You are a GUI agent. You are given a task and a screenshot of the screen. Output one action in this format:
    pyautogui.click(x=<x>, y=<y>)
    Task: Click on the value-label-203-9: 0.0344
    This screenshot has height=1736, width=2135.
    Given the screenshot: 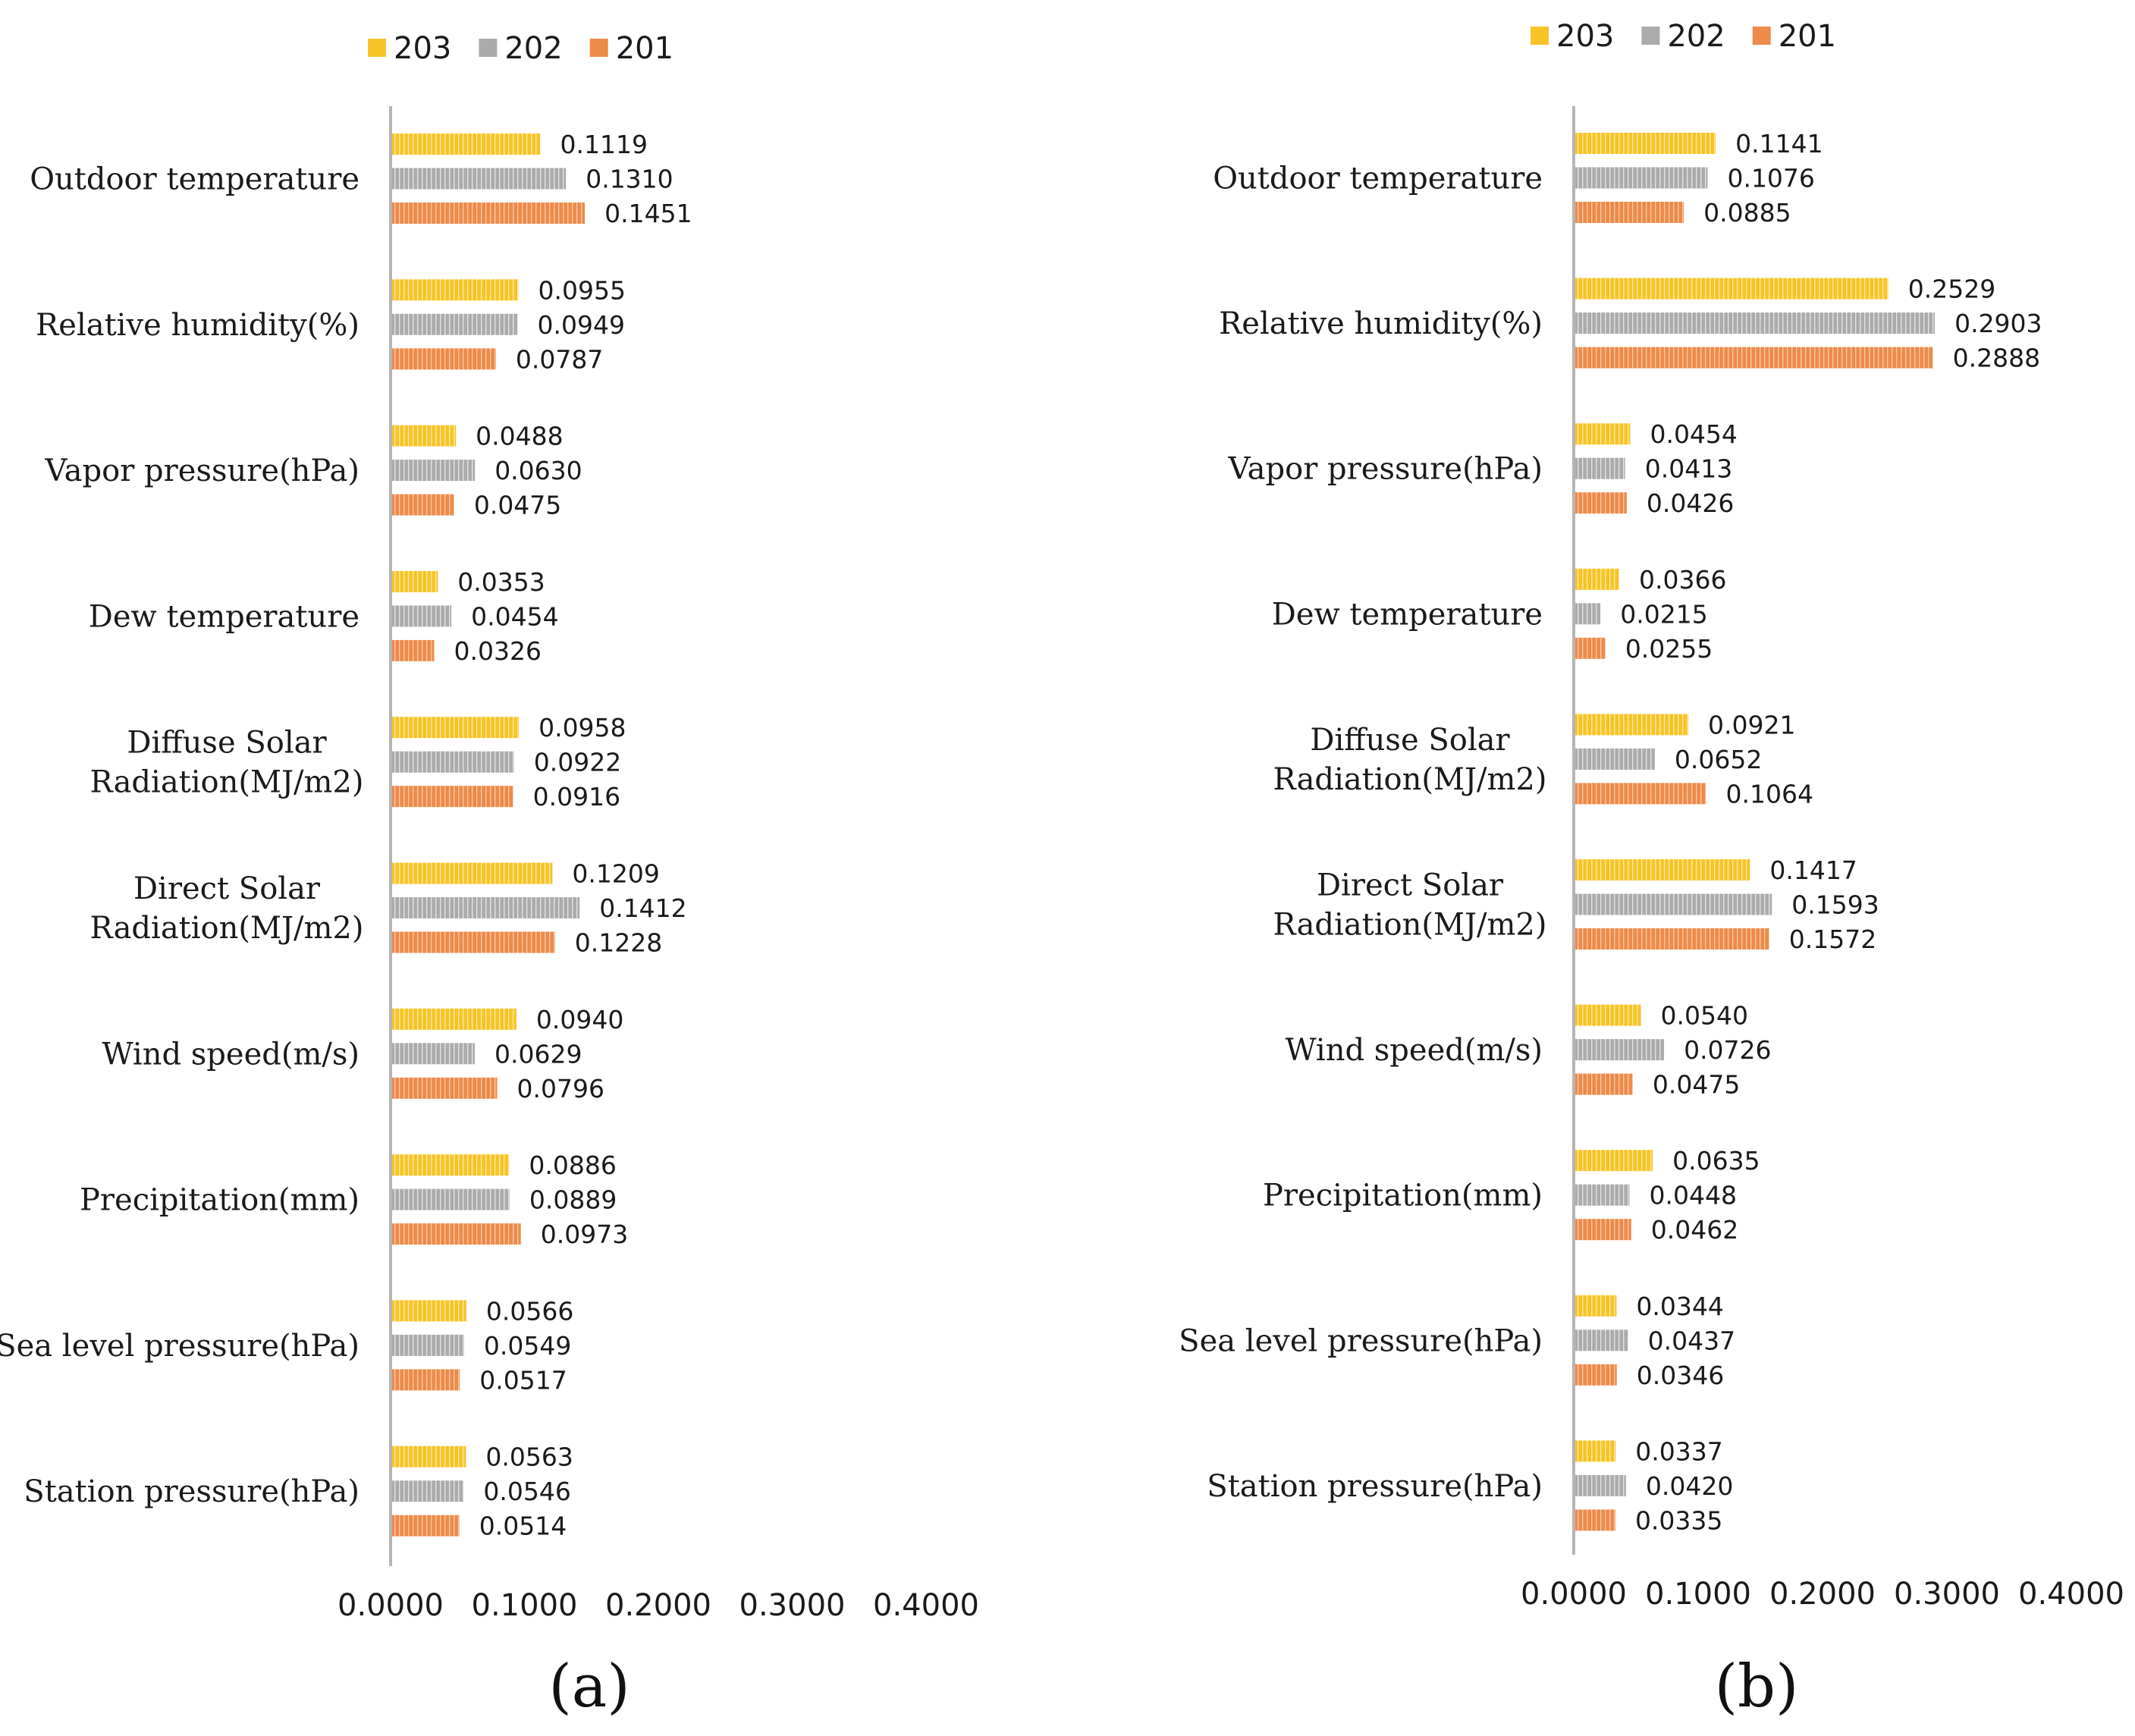 What is the action you would take?
    pyautogui.click(x=1679, y=1306)
    